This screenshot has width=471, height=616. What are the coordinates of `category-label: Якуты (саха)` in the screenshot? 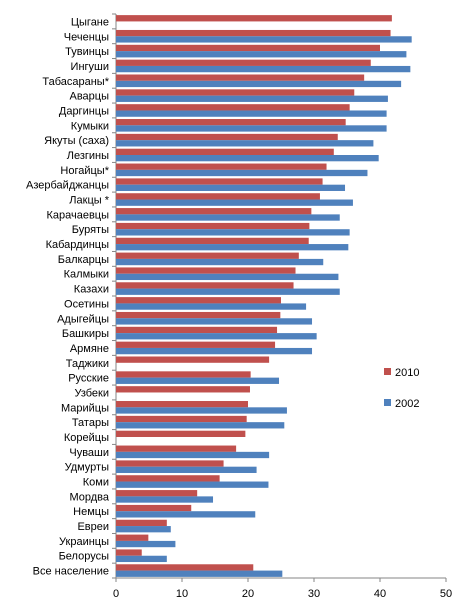 It's located at (76, 141).